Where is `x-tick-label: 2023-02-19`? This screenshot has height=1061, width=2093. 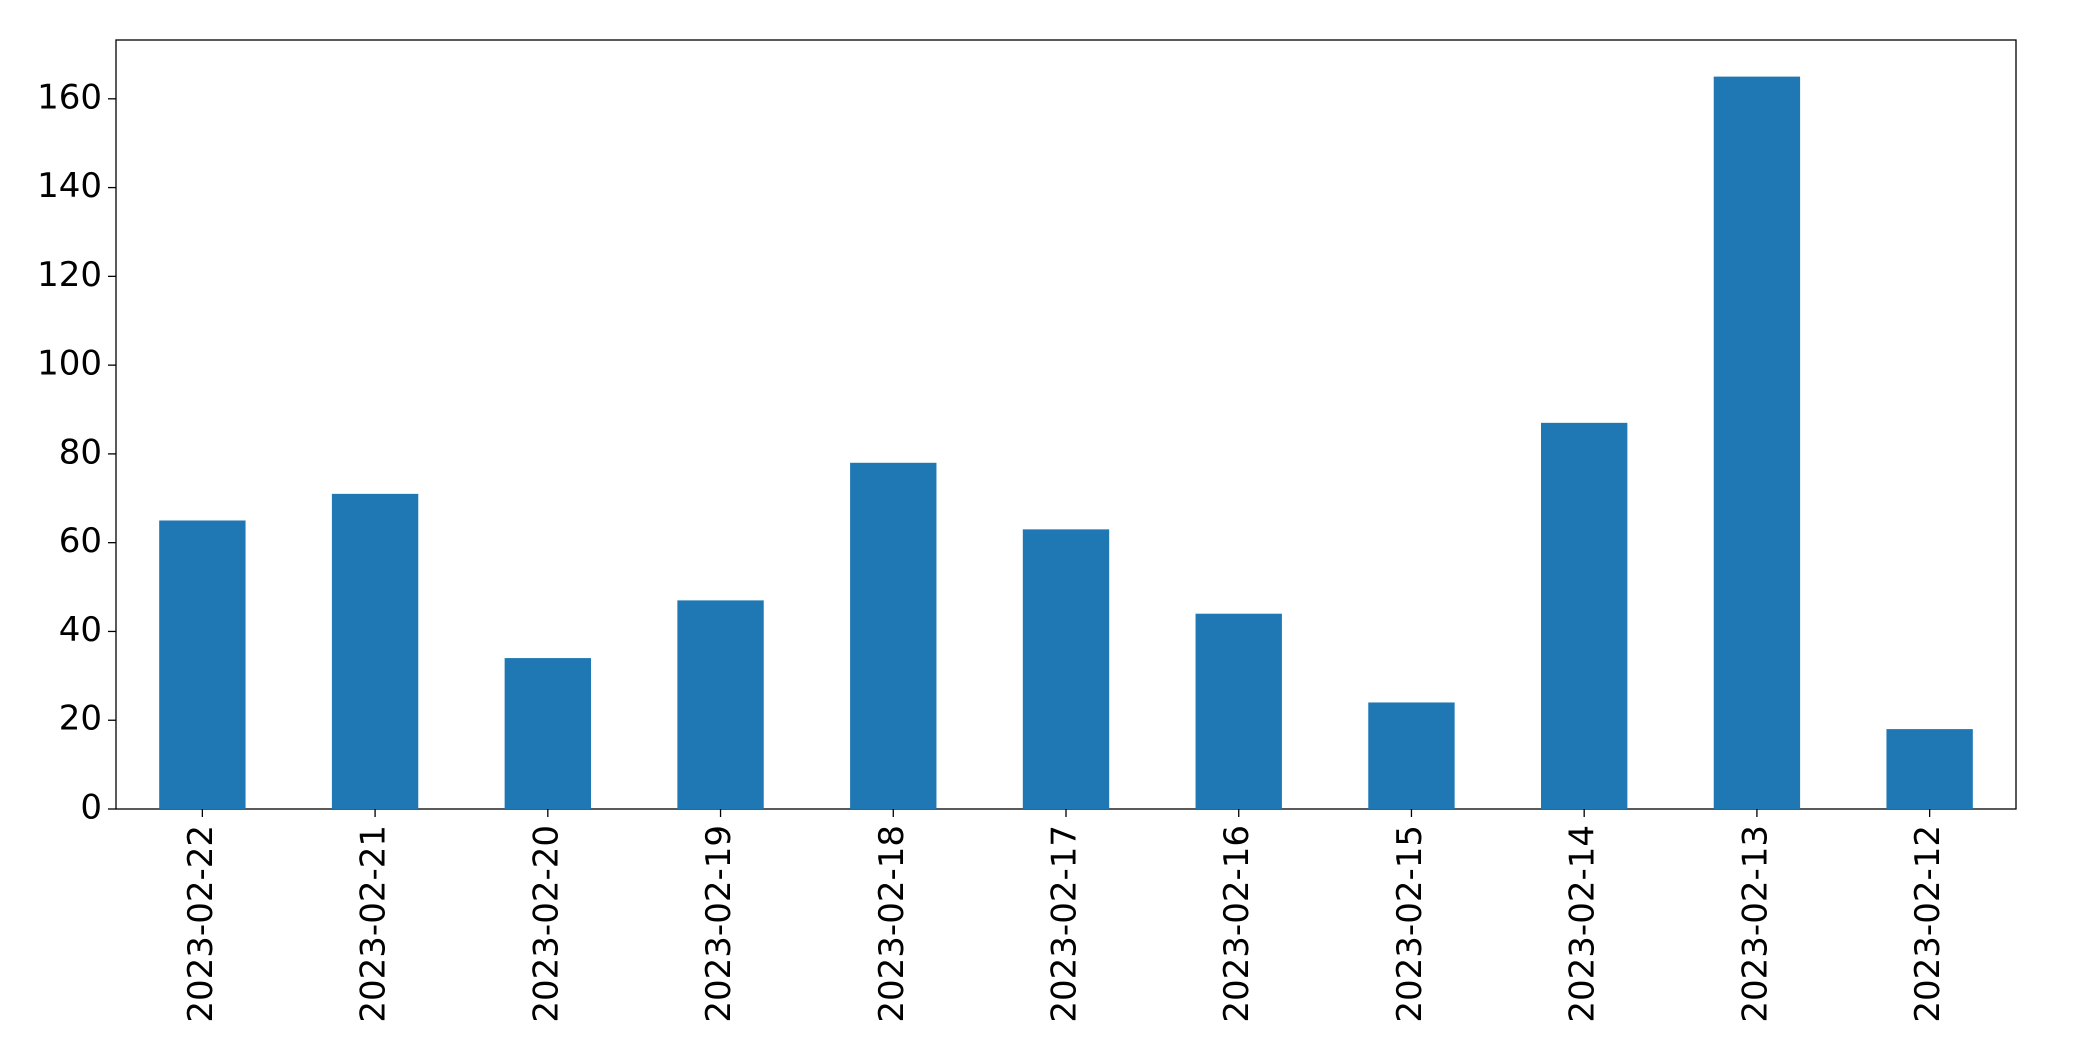 x-tick-label: 2023-02-19 is located at coordinates (719, 924).